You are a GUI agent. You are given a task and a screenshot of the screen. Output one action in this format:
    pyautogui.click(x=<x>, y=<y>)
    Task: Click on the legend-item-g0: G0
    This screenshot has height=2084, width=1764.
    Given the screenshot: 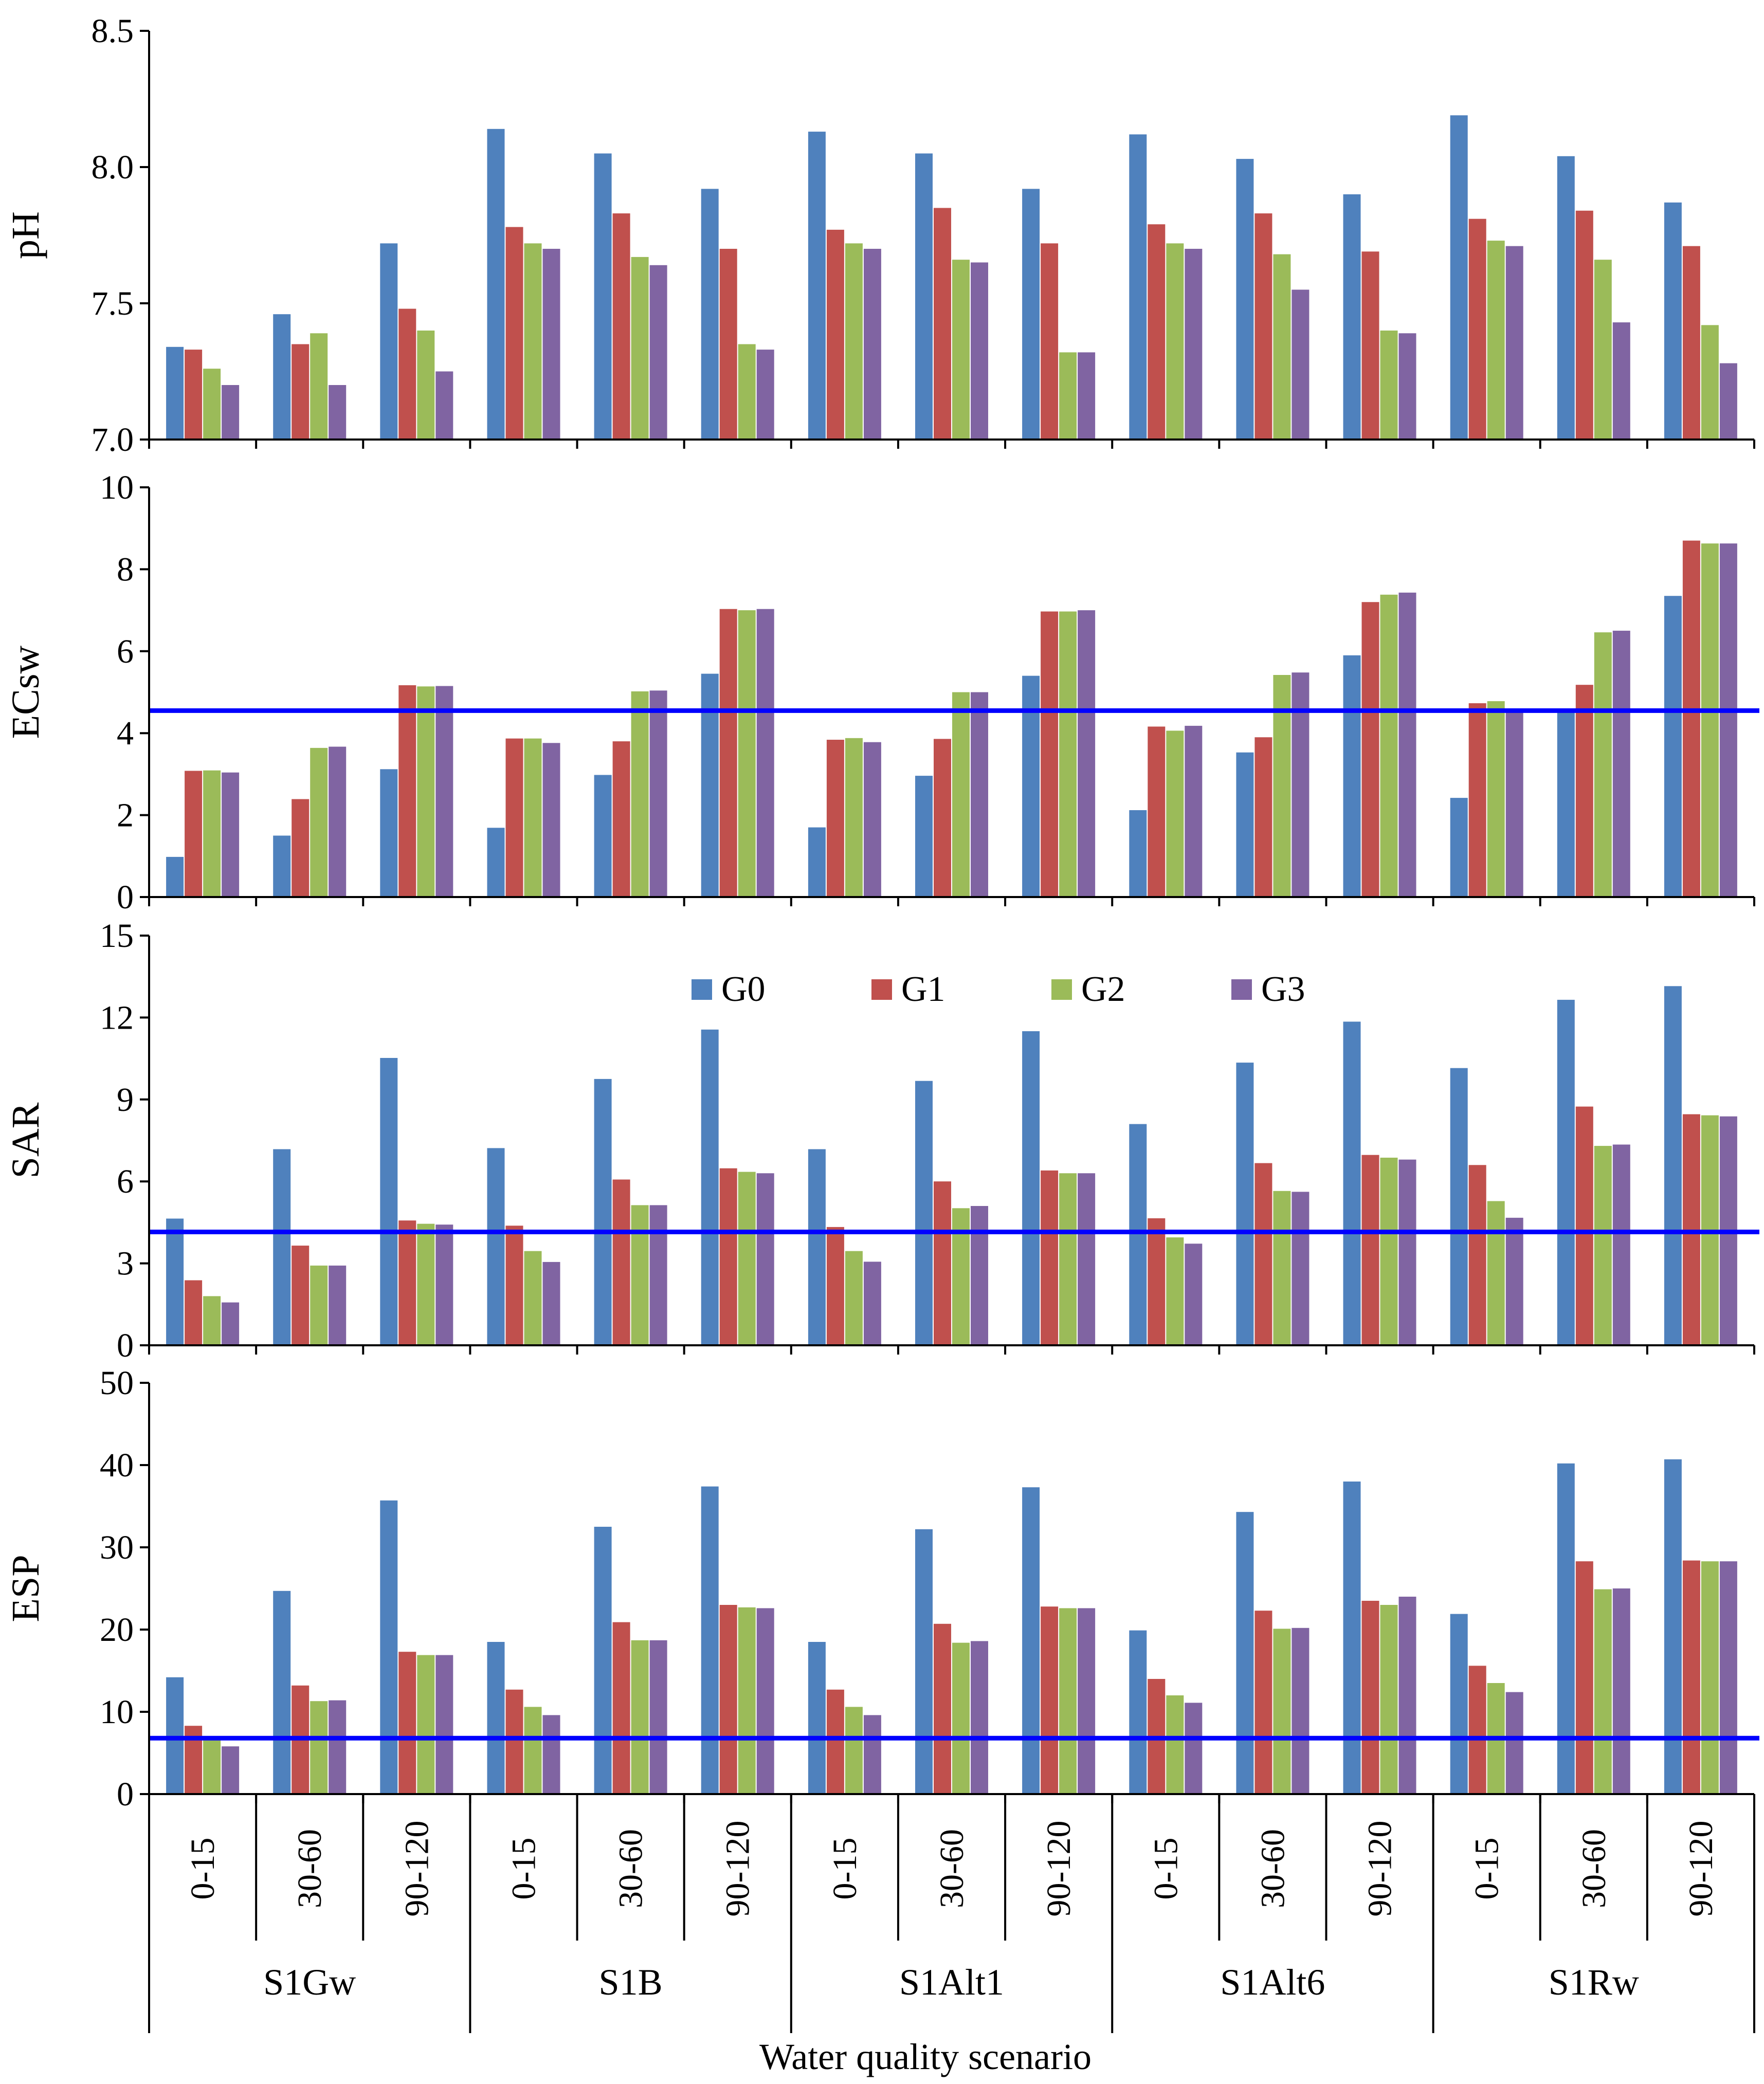 What is the action you would take?
    pyautogui.click(x=729, y=989)
    